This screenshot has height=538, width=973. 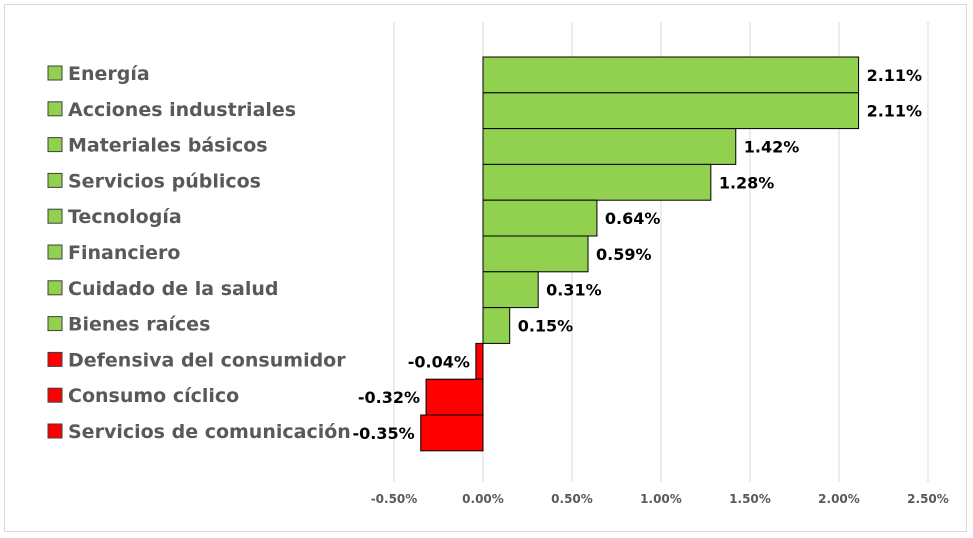 I want to click on x-tick-label: 2.00%, so click(x=839, y=499).